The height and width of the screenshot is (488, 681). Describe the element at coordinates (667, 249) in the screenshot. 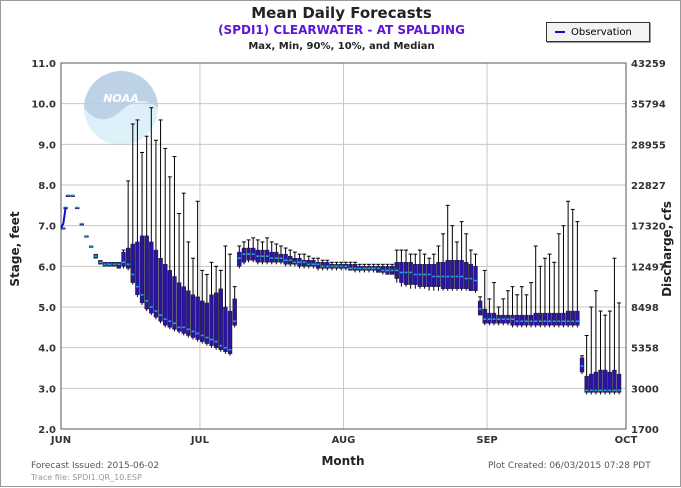

I see `y-axis-label-right: Discharge, cfs` at that location.